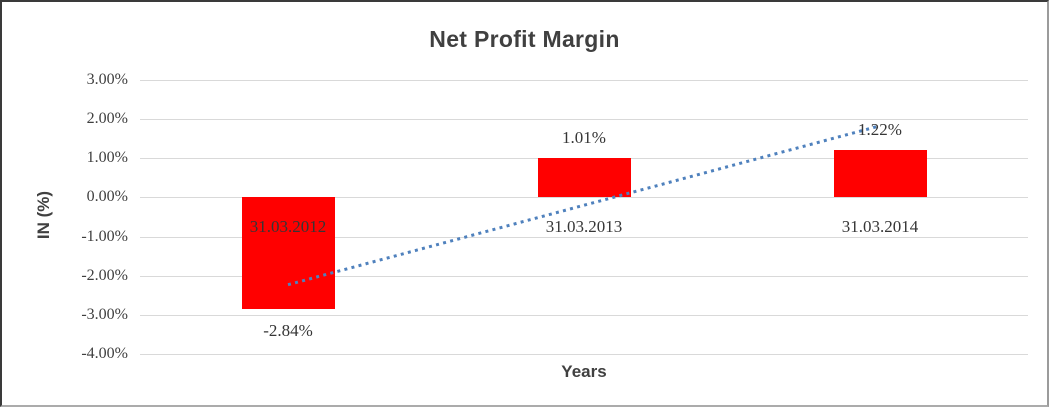 Image resolution: width=1049 pixels, height=407 pixels. Describe the element at coordinates (104, 236) in the screenshot. I see `y-axis-tick-label: -1.00%` at that location.